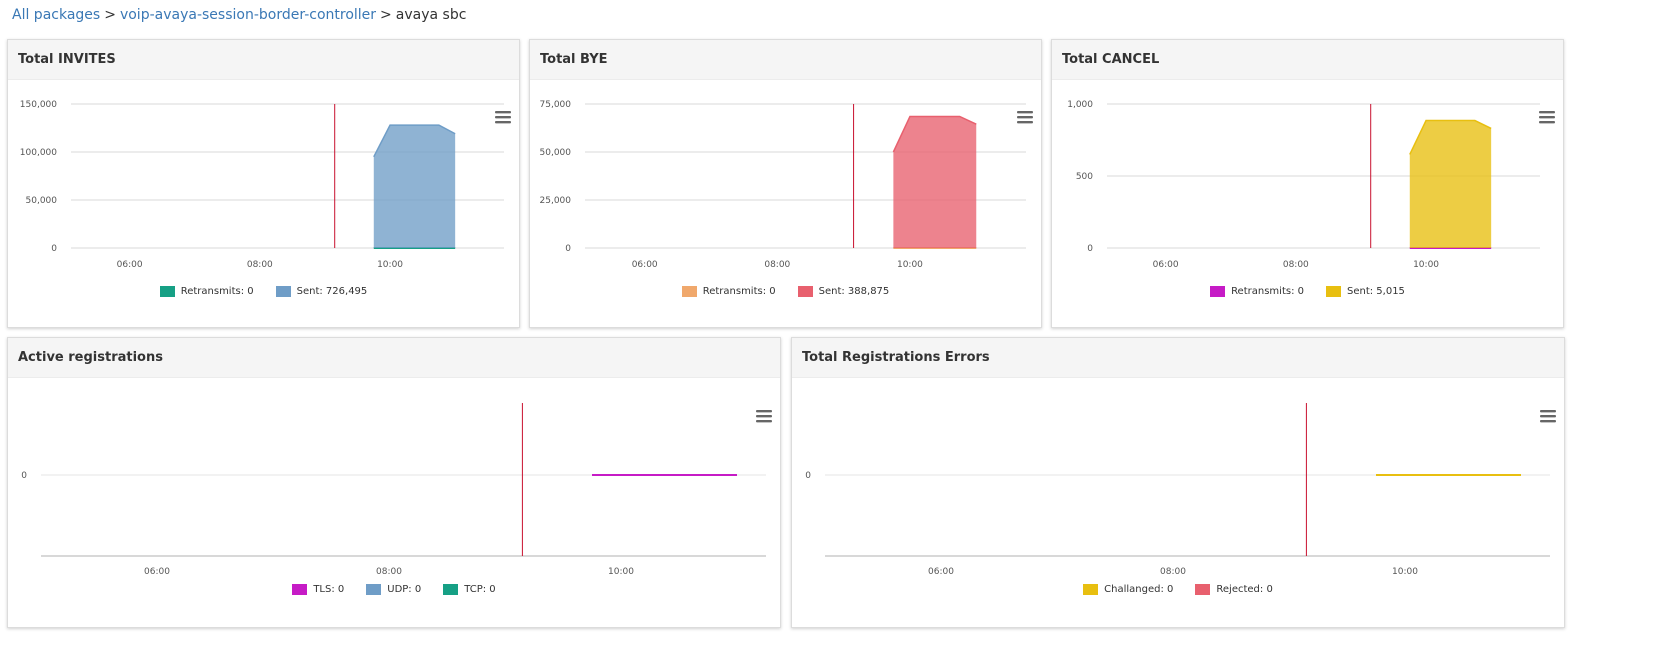 This screenshot has height=666, width=1654. I want to click on y-tick-label: 1,000, so click(1080, 105).